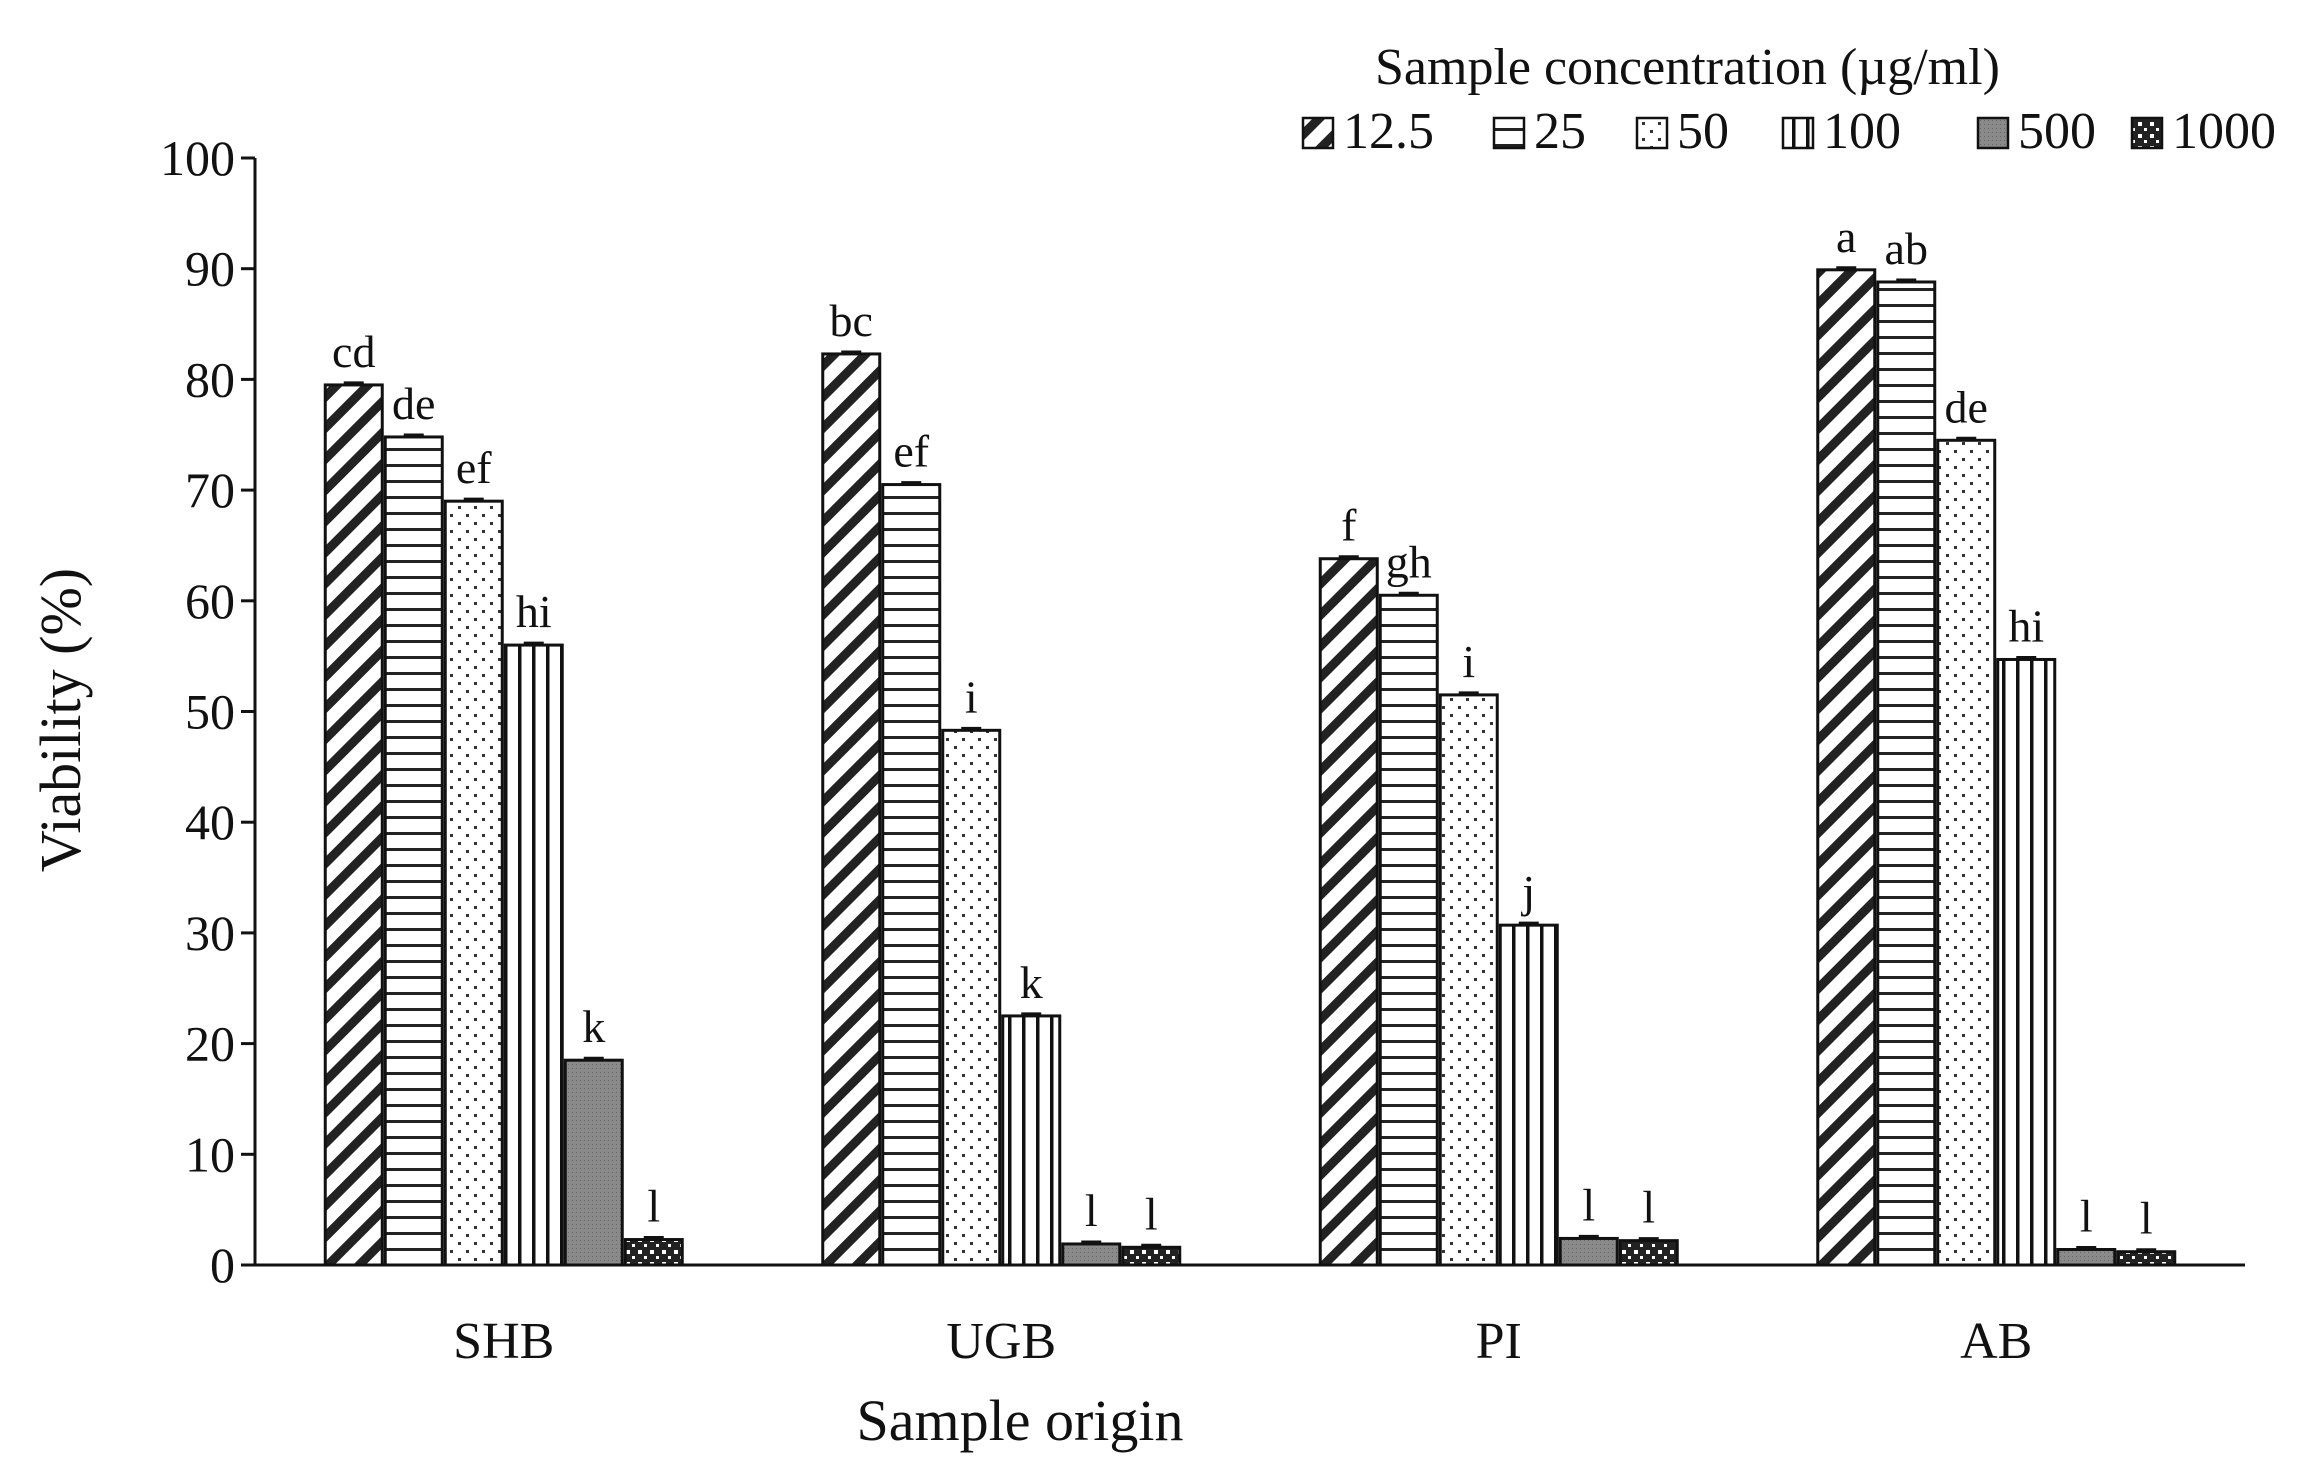 This screenshot has height=1463, width=2311. I want to click on legend-label-100: 100, so click(1862, 131).